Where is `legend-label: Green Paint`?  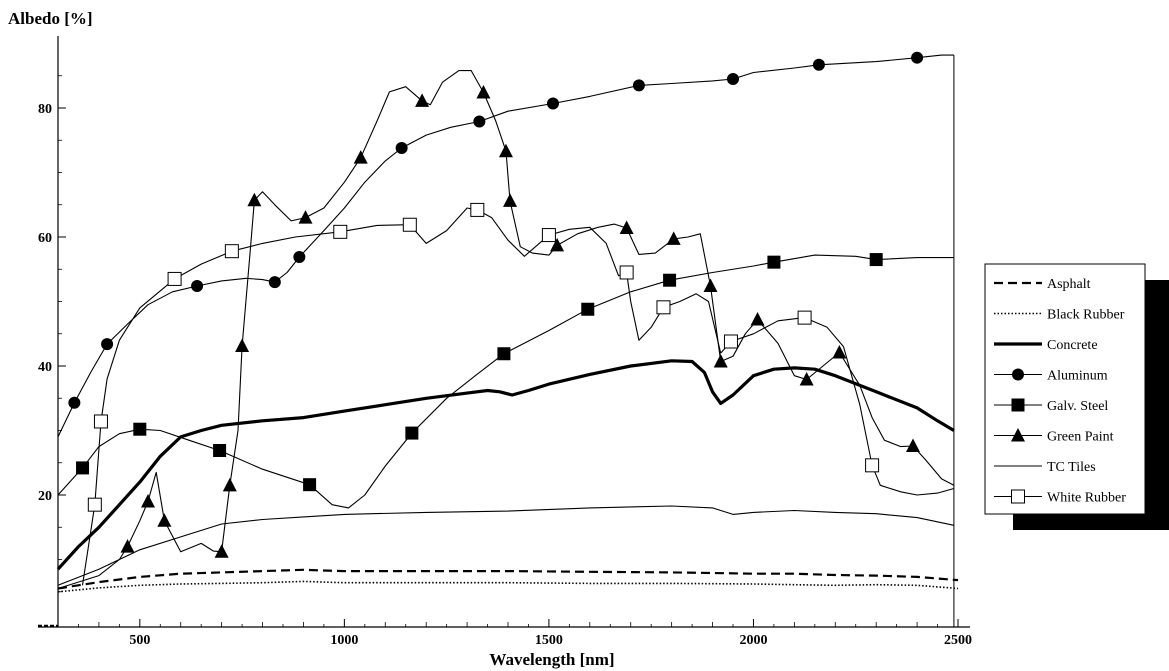
legend-label: Green Paint is located at coordinates (1080, 437).